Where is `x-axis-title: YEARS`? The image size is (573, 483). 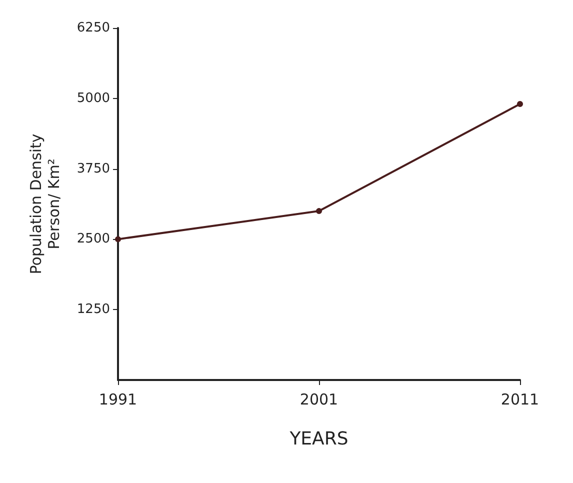
x-axis-title: YEARS is located at coordinates (318, 439).